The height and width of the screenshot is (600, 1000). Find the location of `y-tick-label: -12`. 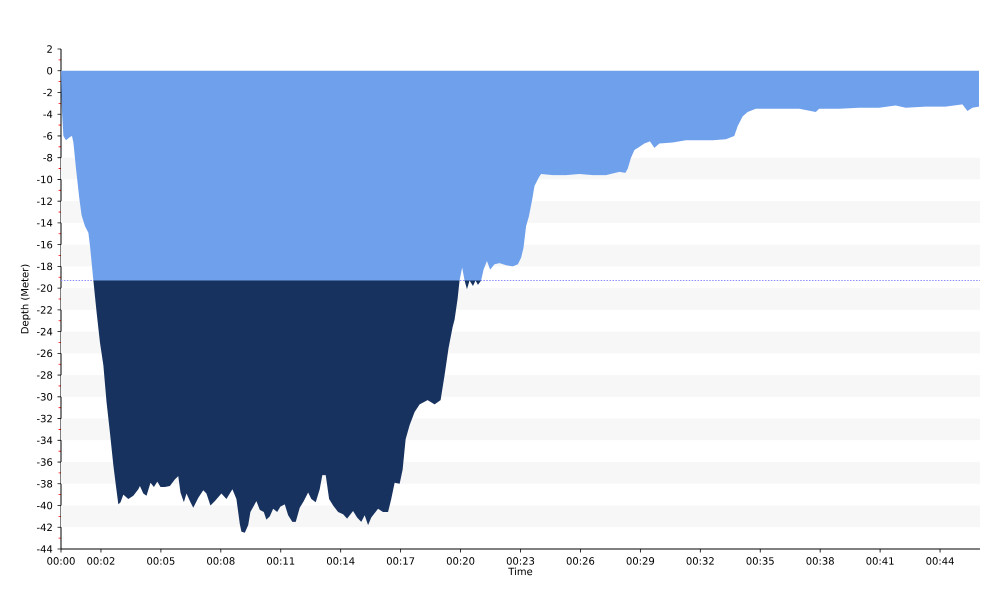

y-tick-label: -12 is located at coordinates (44, 201).